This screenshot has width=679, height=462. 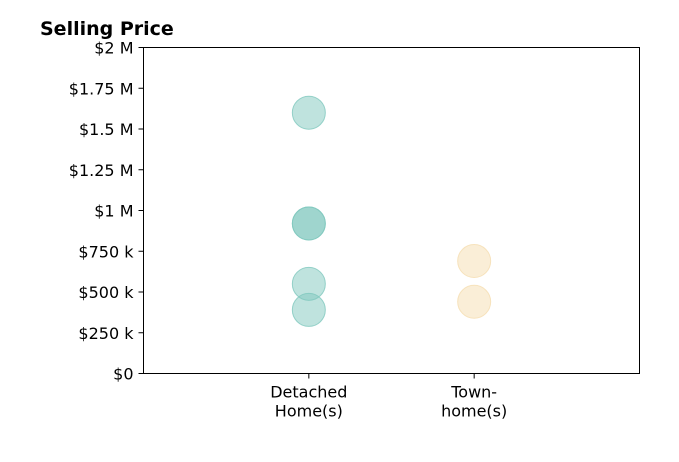 I want to click on y-tick-label: $500 k, so click(x=106, y=292).